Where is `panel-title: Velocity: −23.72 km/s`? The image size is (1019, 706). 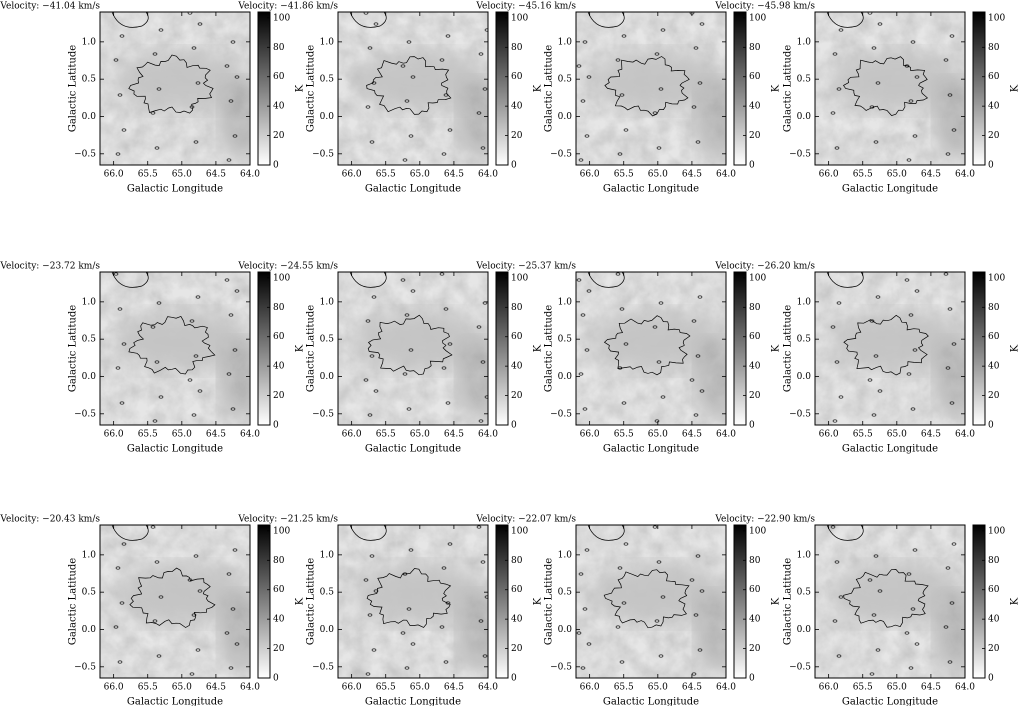 panel-title: Velocity: −23.72 km/s is located at coordinates (50, 267).